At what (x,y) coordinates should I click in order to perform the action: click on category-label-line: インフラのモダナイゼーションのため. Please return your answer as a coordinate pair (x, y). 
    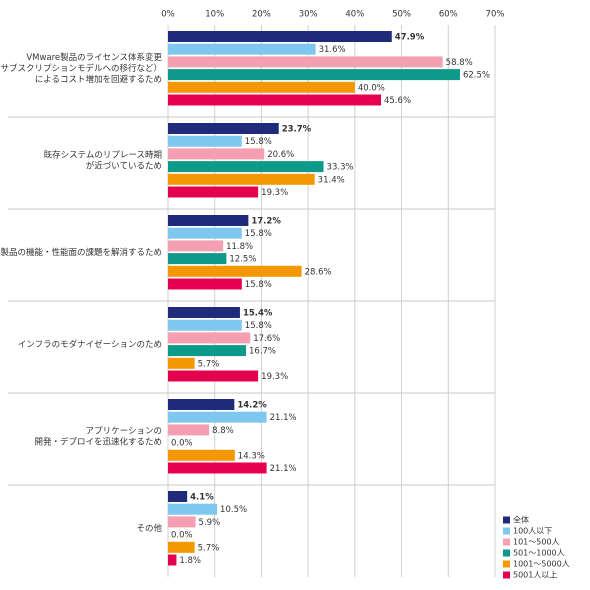
    Looking at the image, I should click on (90, 344).